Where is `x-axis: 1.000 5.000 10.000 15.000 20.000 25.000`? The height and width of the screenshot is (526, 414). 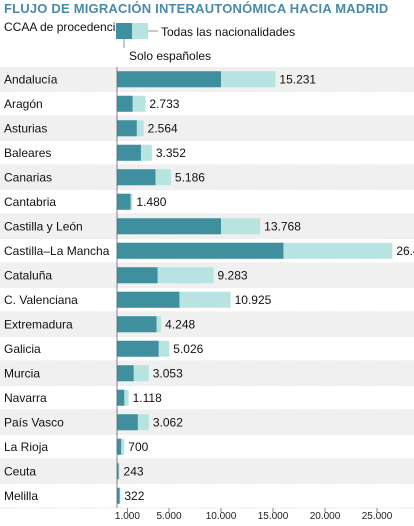
x-axis: 1.000 5.000 10.000 15.000 20.000 25.000 is located at coordinates (254, 515).